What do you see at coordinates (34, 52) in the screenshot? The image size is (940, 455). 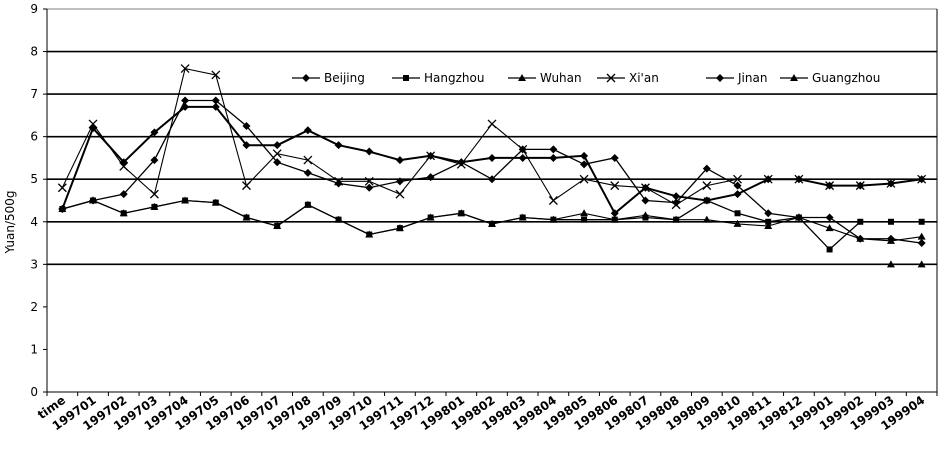 I see `y-tick-label: 8` at bounding box center [34, 52].